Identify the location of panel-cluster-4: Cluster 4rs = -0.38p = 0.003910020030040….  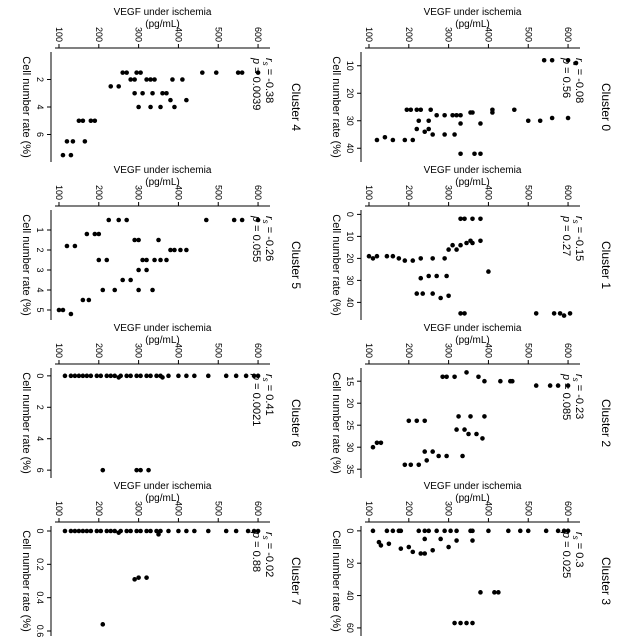
(161, 84).